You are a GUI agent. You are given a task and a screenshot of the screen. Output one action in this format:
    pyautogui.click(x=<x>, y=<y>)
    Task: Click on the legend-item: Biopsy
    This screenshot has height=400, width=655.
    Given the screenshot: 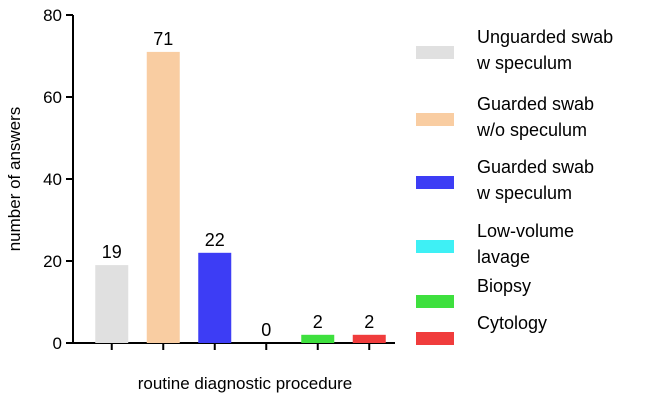 What is the action you would take?
    pyautogui.click(x=473, y=292)
    